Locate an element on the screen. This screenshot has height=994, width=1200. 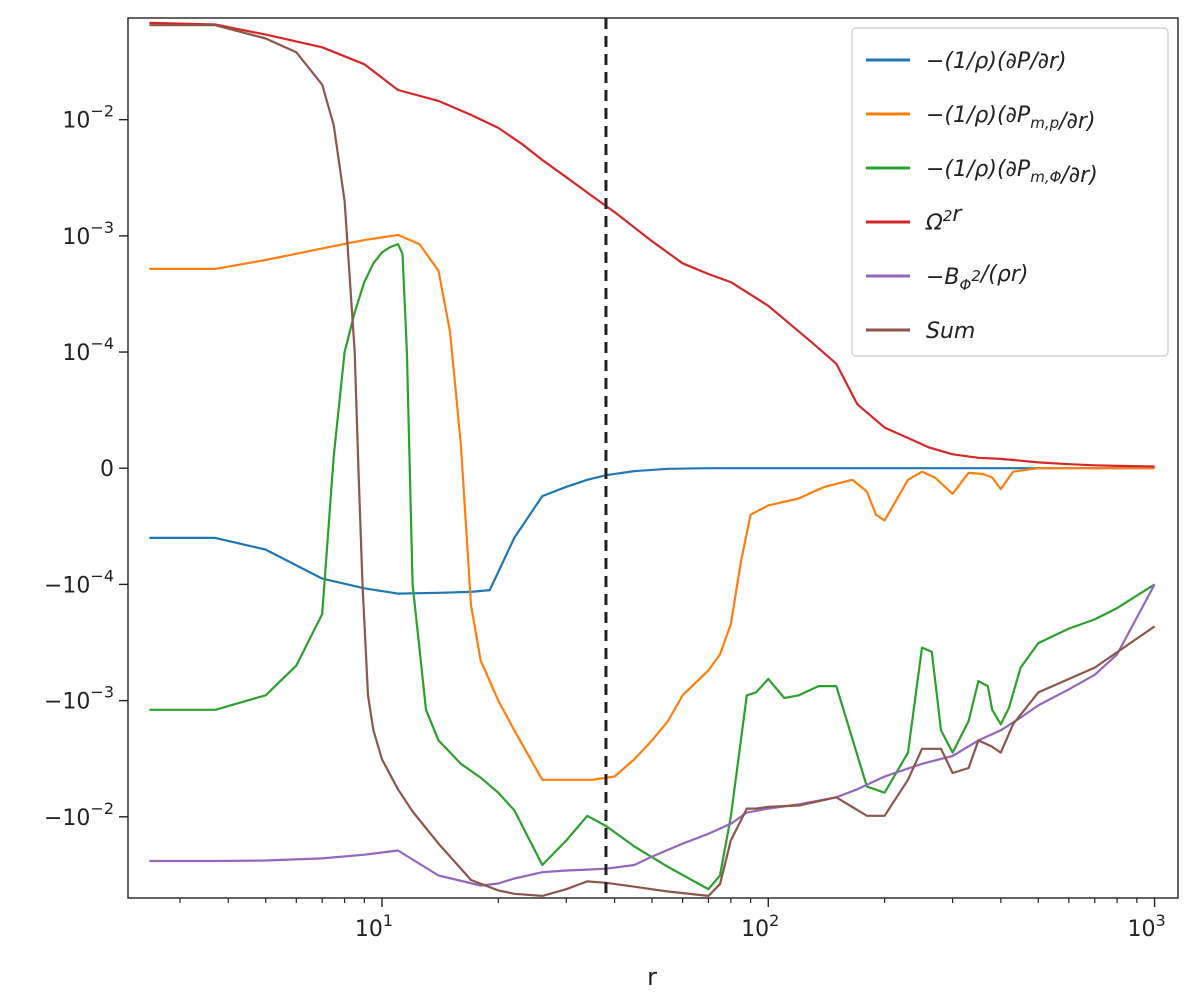
legend-label-4: Ω2r is located at coordinates (944, 219).